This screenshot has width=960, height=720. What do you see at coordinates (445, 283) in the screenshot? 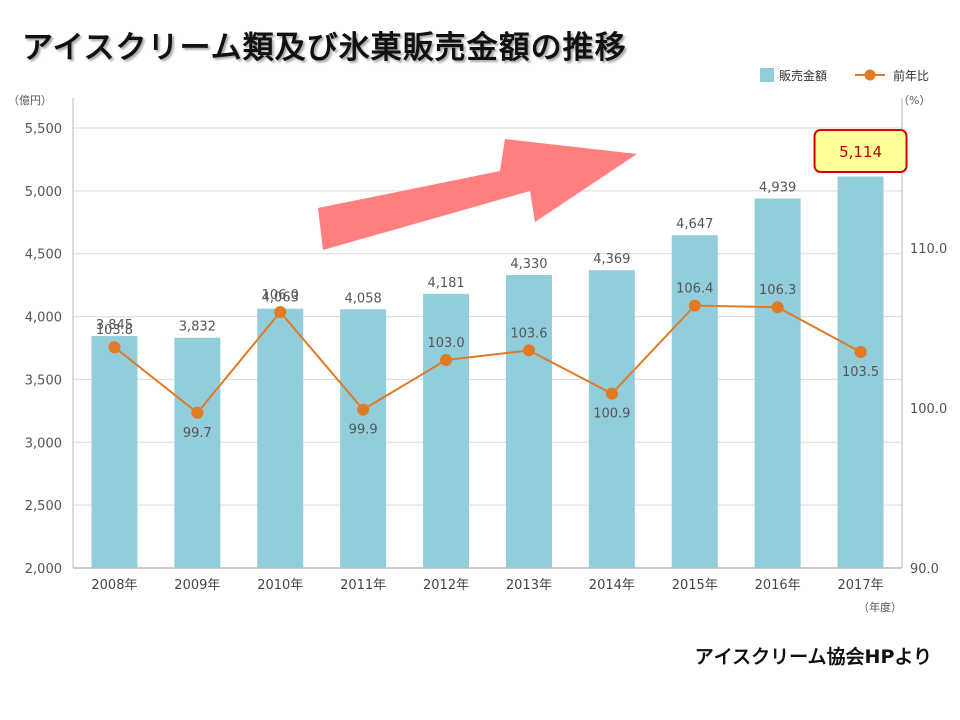
I see `bar-value-label: 4,181` at bounding box center [445, 283].